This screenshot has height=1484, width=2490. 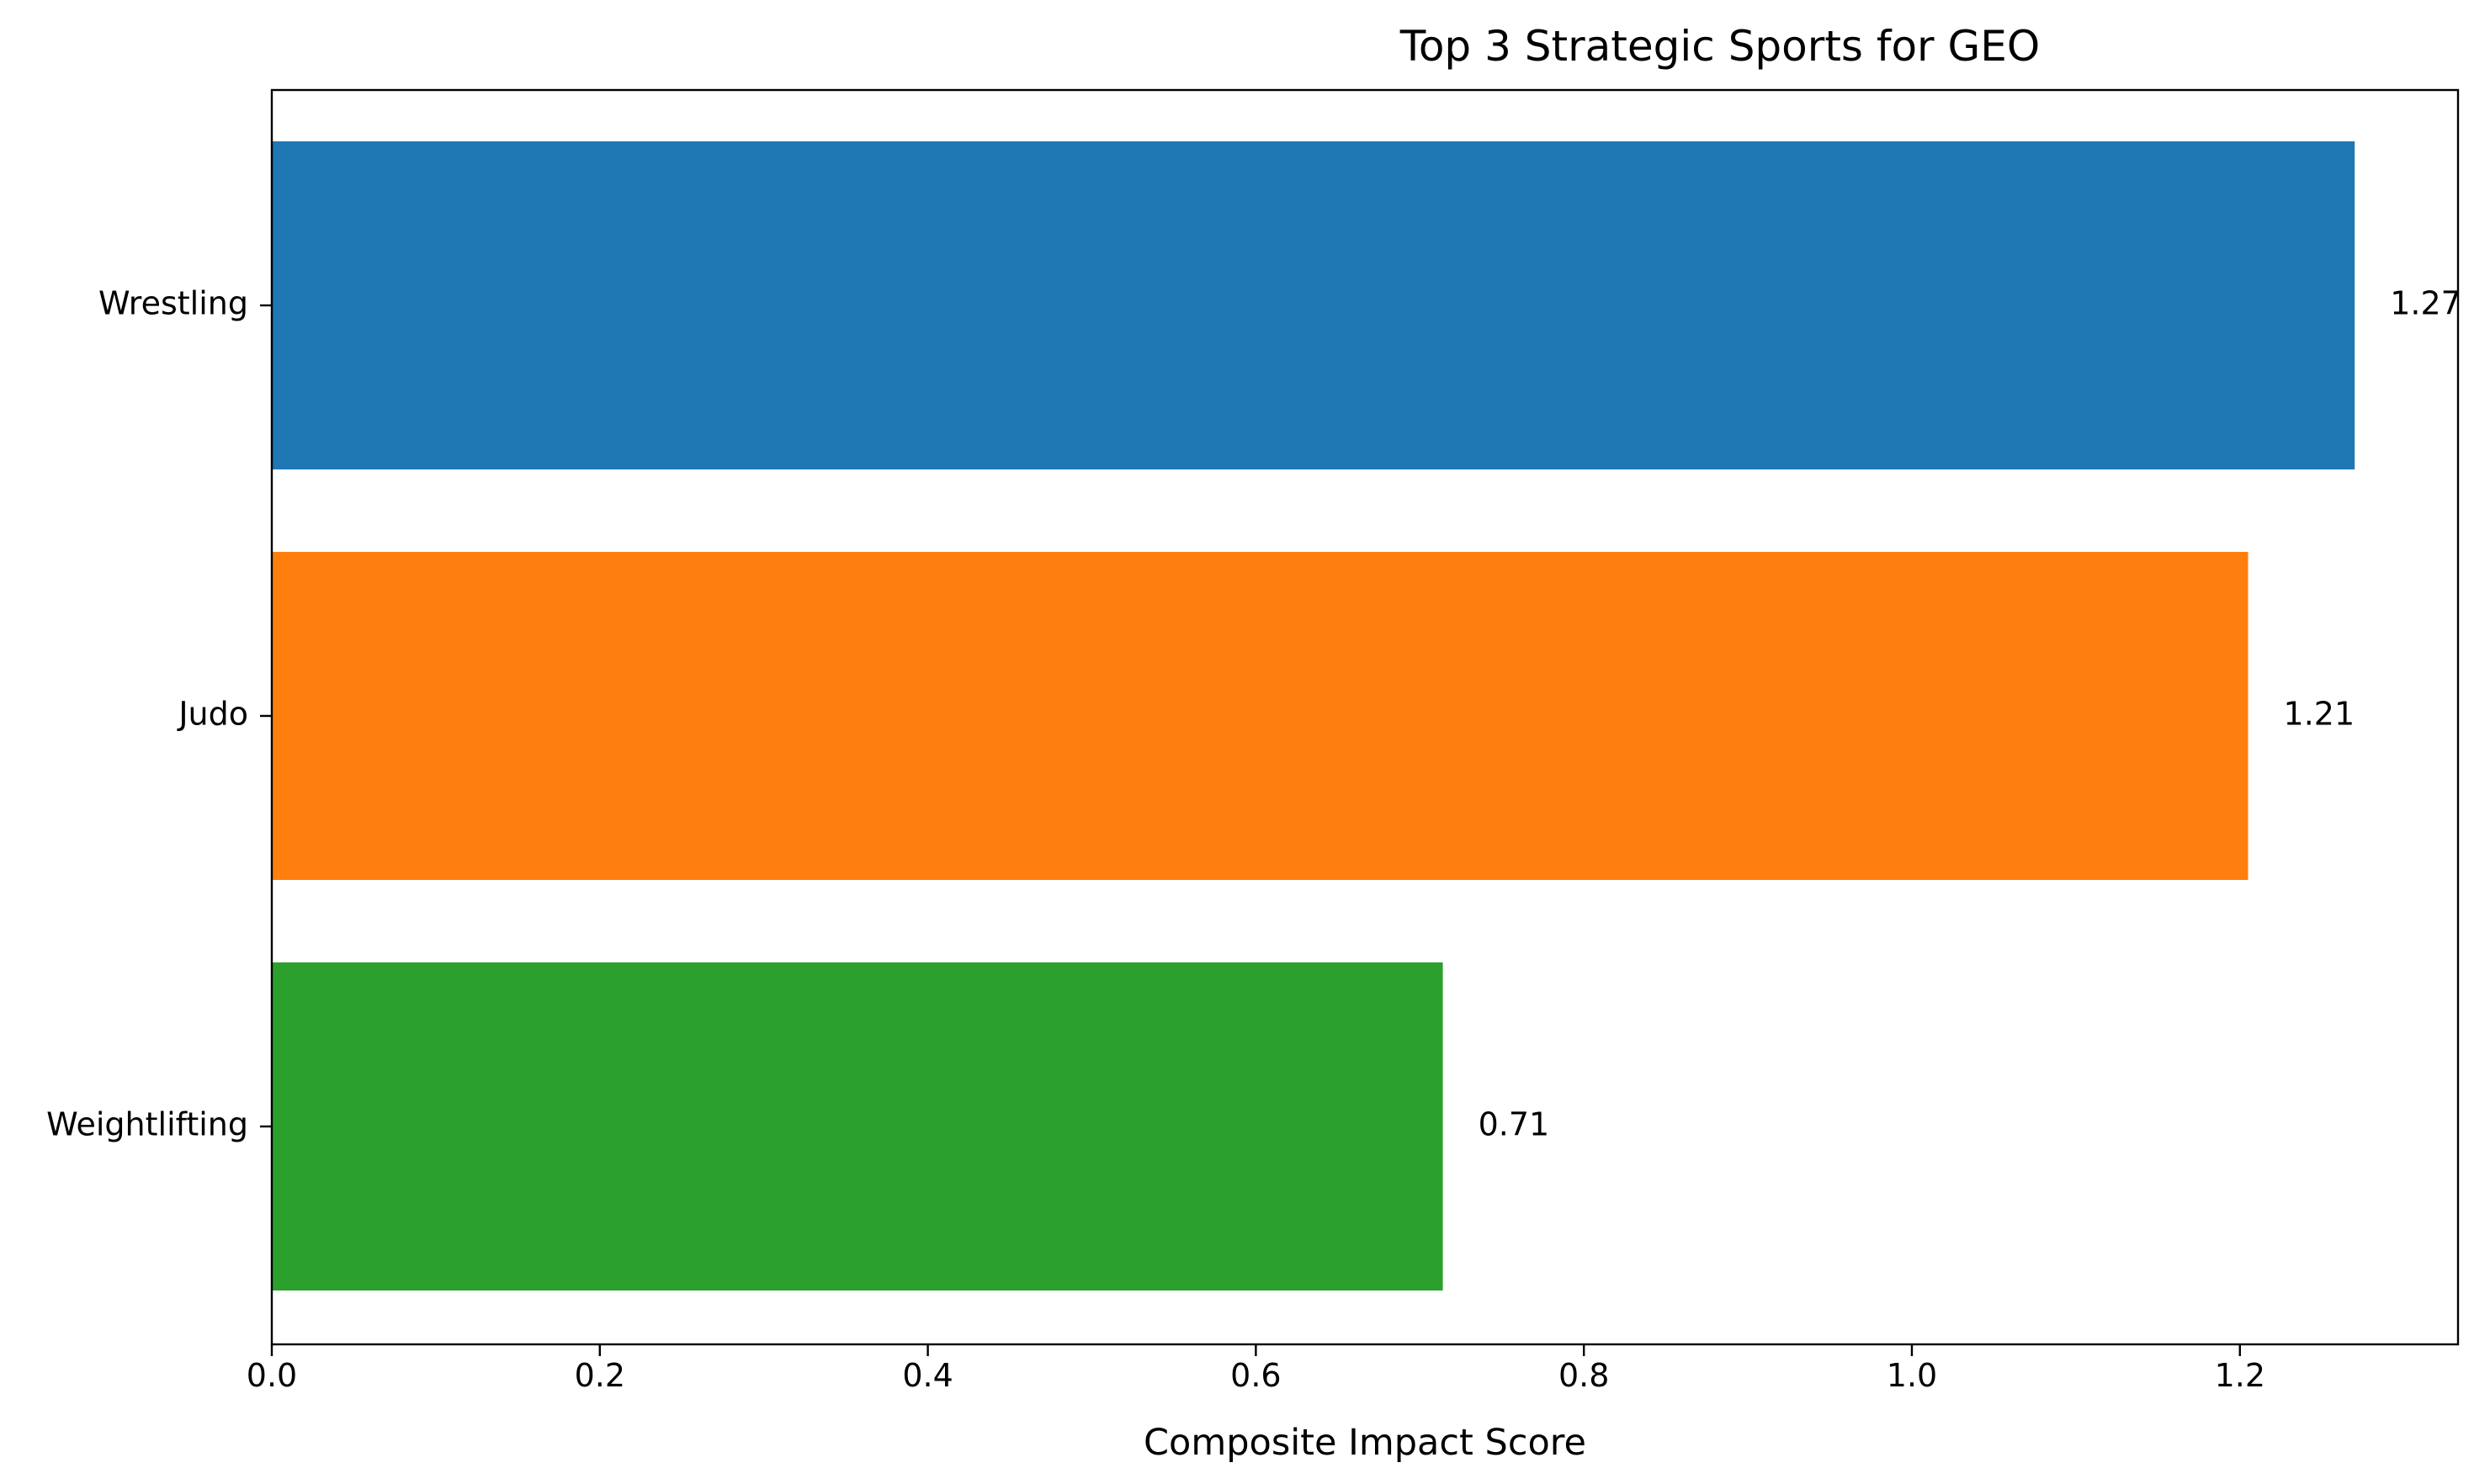 I want to click on x-axis-label: Composite Impact Score, so click(x=1365, y=1443).